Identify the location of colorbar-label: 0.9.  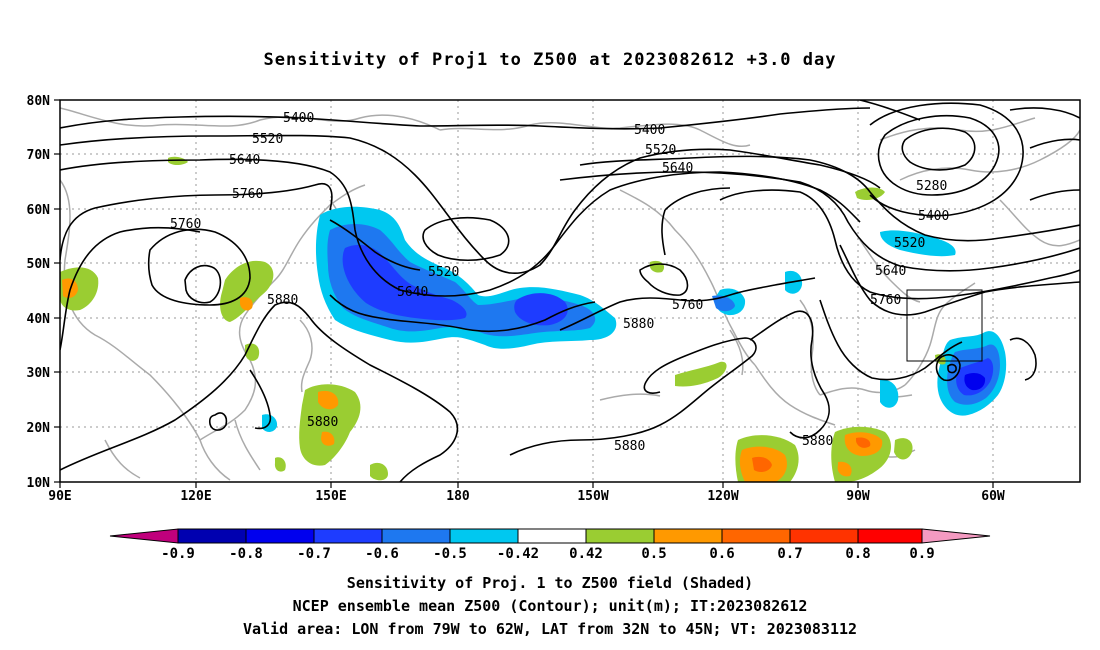
(921, 554).